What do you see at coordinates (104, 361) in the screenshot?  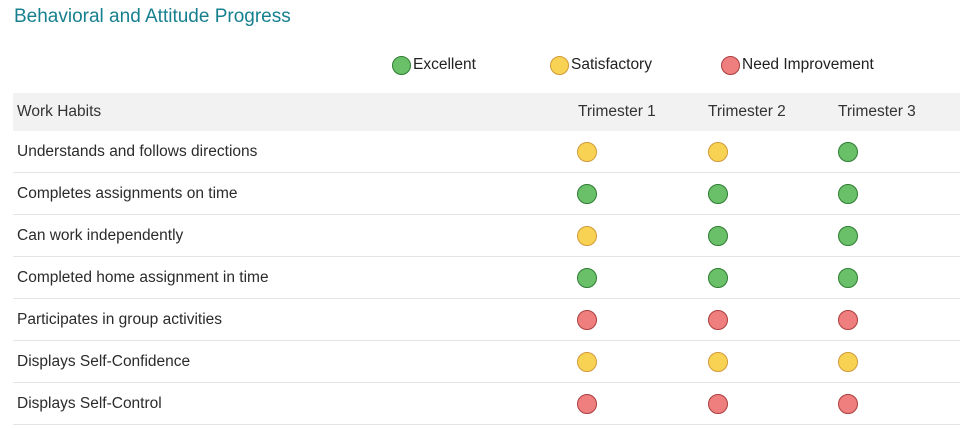 I see `work-habit-label: Displays Self-Confidence` at bounding box center [104, 361].